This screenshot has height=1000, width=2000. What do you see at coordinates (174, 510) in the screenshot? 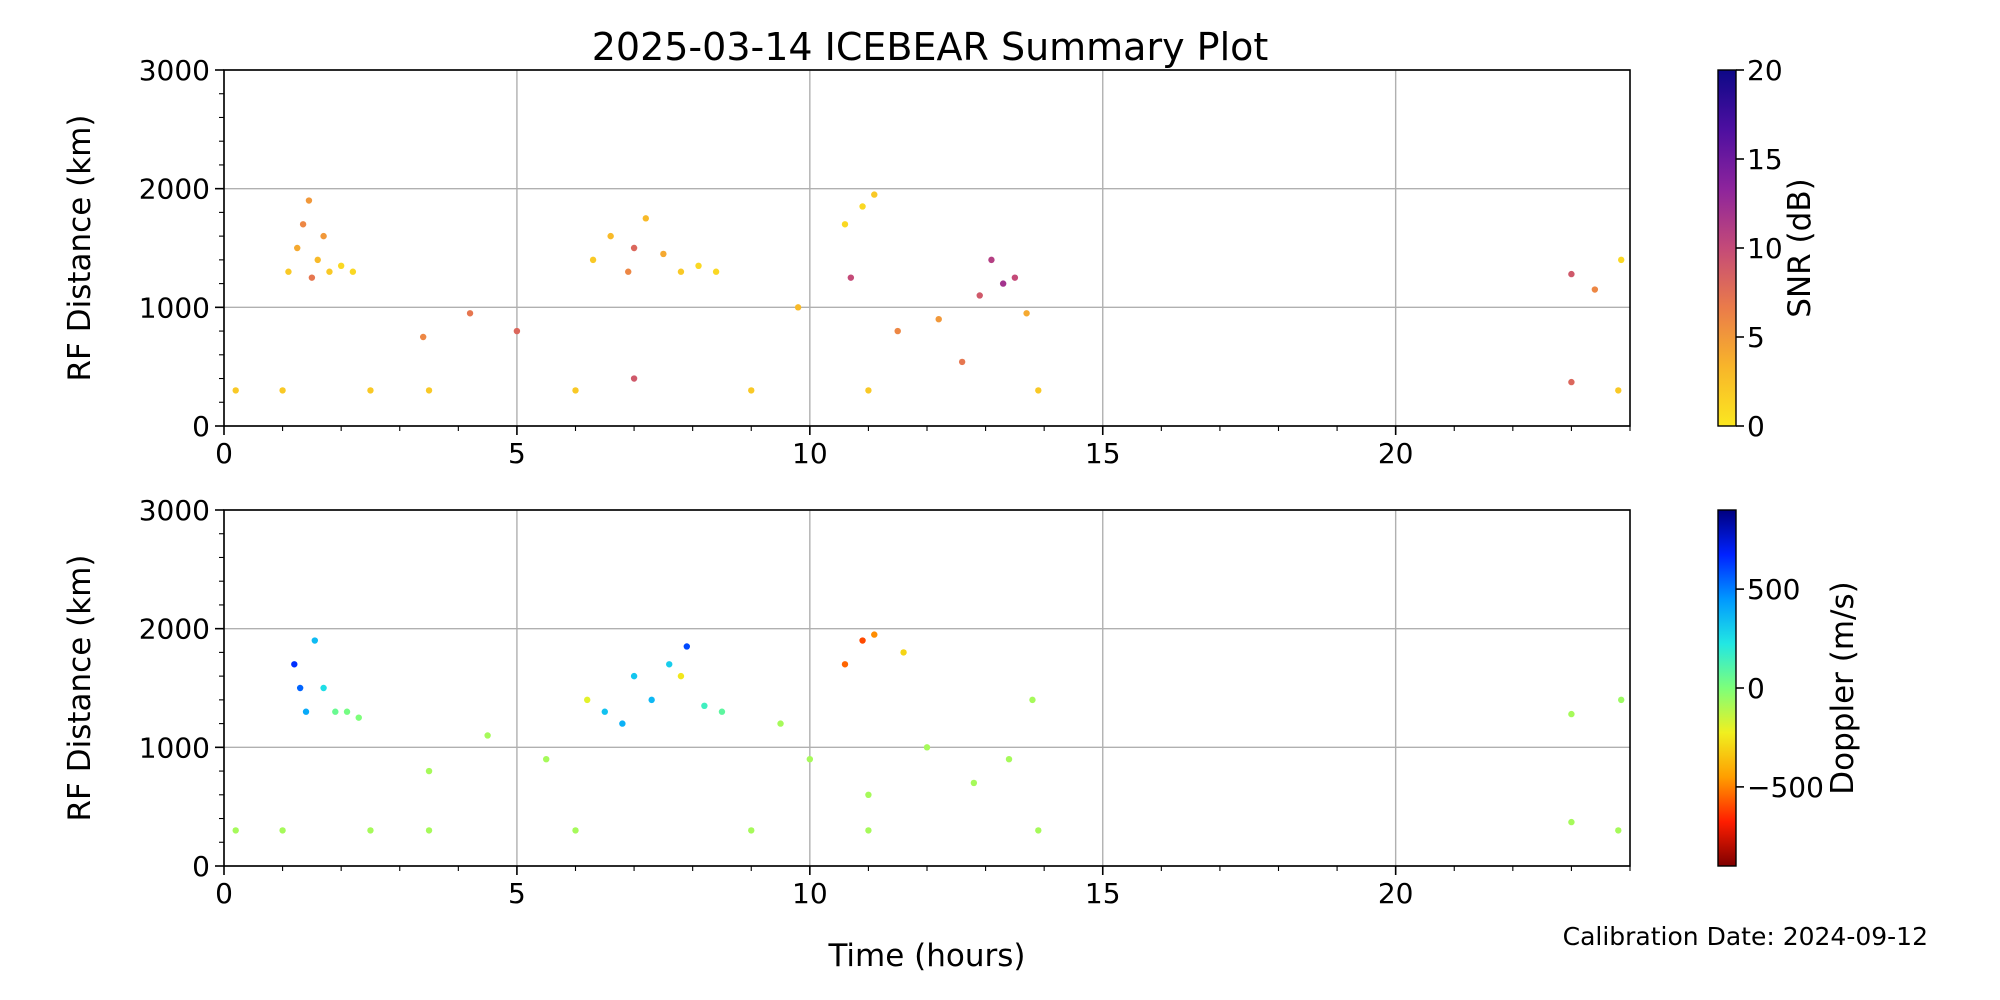
I see `doppler-ytick-label: 3000` at bounding box center [174, 510].